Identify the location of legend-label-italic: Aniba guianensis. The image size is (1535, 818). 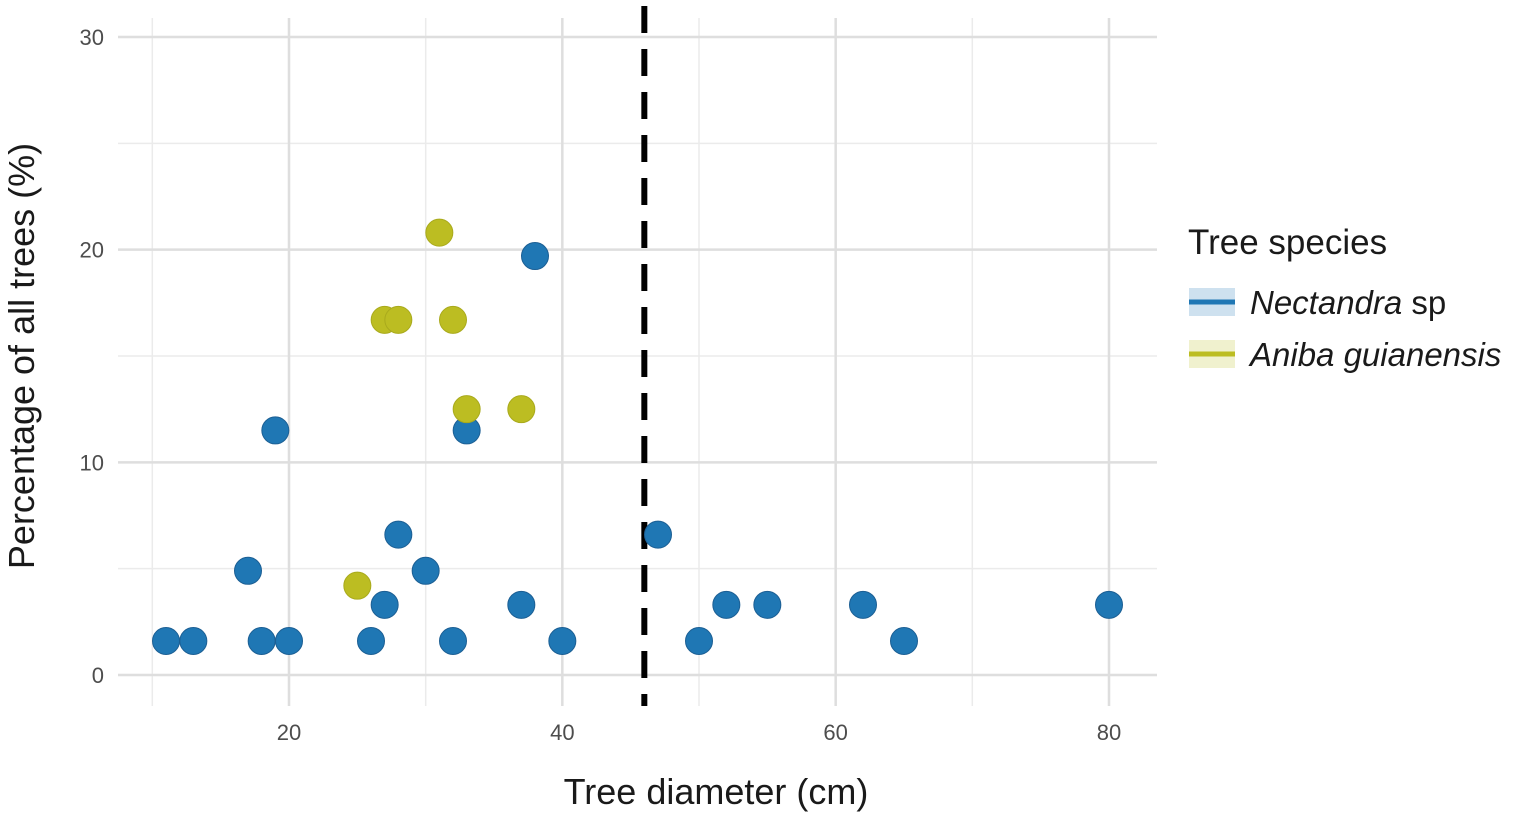
(1374, 354).